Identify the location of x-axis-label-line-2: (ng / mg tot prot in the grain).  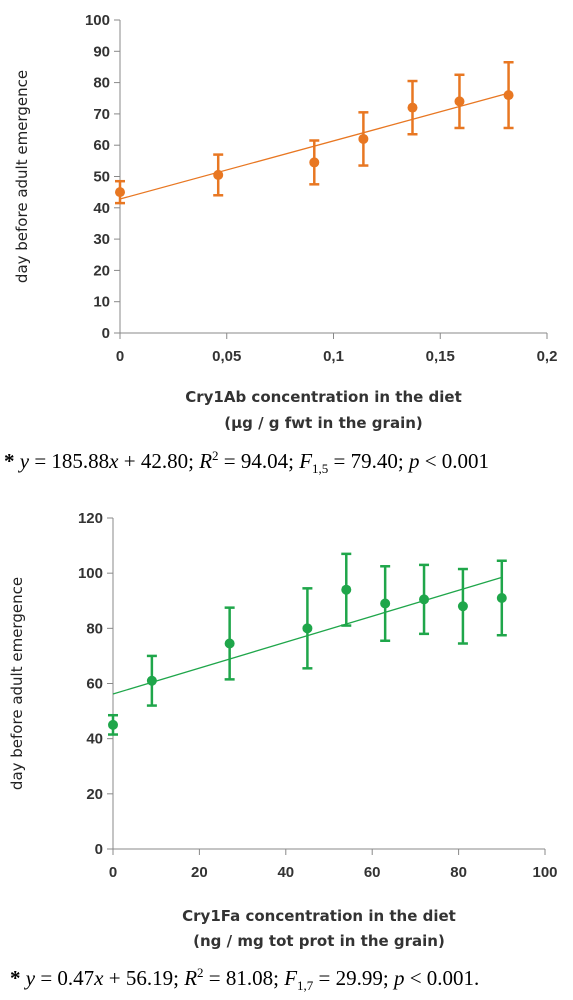
(319, 941).